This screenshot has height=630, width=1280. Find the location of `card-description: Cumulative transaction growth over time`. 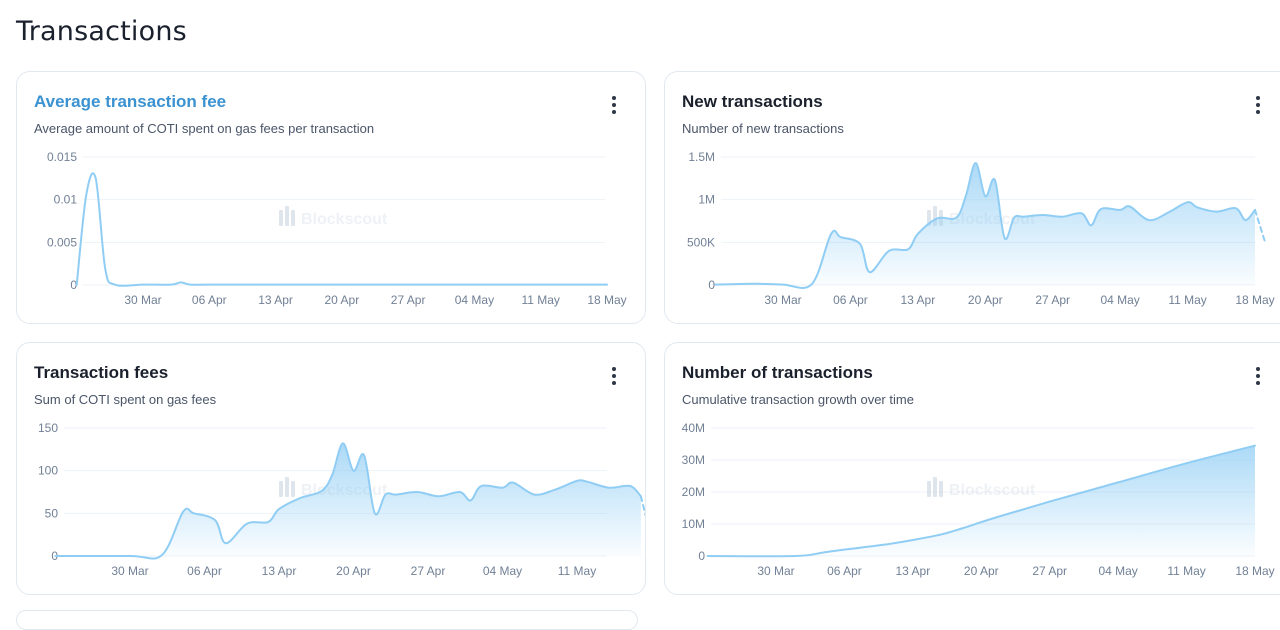

card-description: Cumulative transaction growth over time is located at coordinates (798, 399).